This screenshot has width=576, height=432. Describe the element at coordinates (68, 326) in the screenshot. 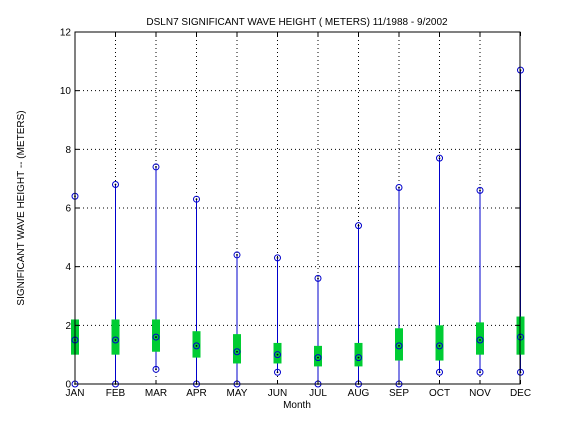

I see `y-tick-label: 2` at that location.